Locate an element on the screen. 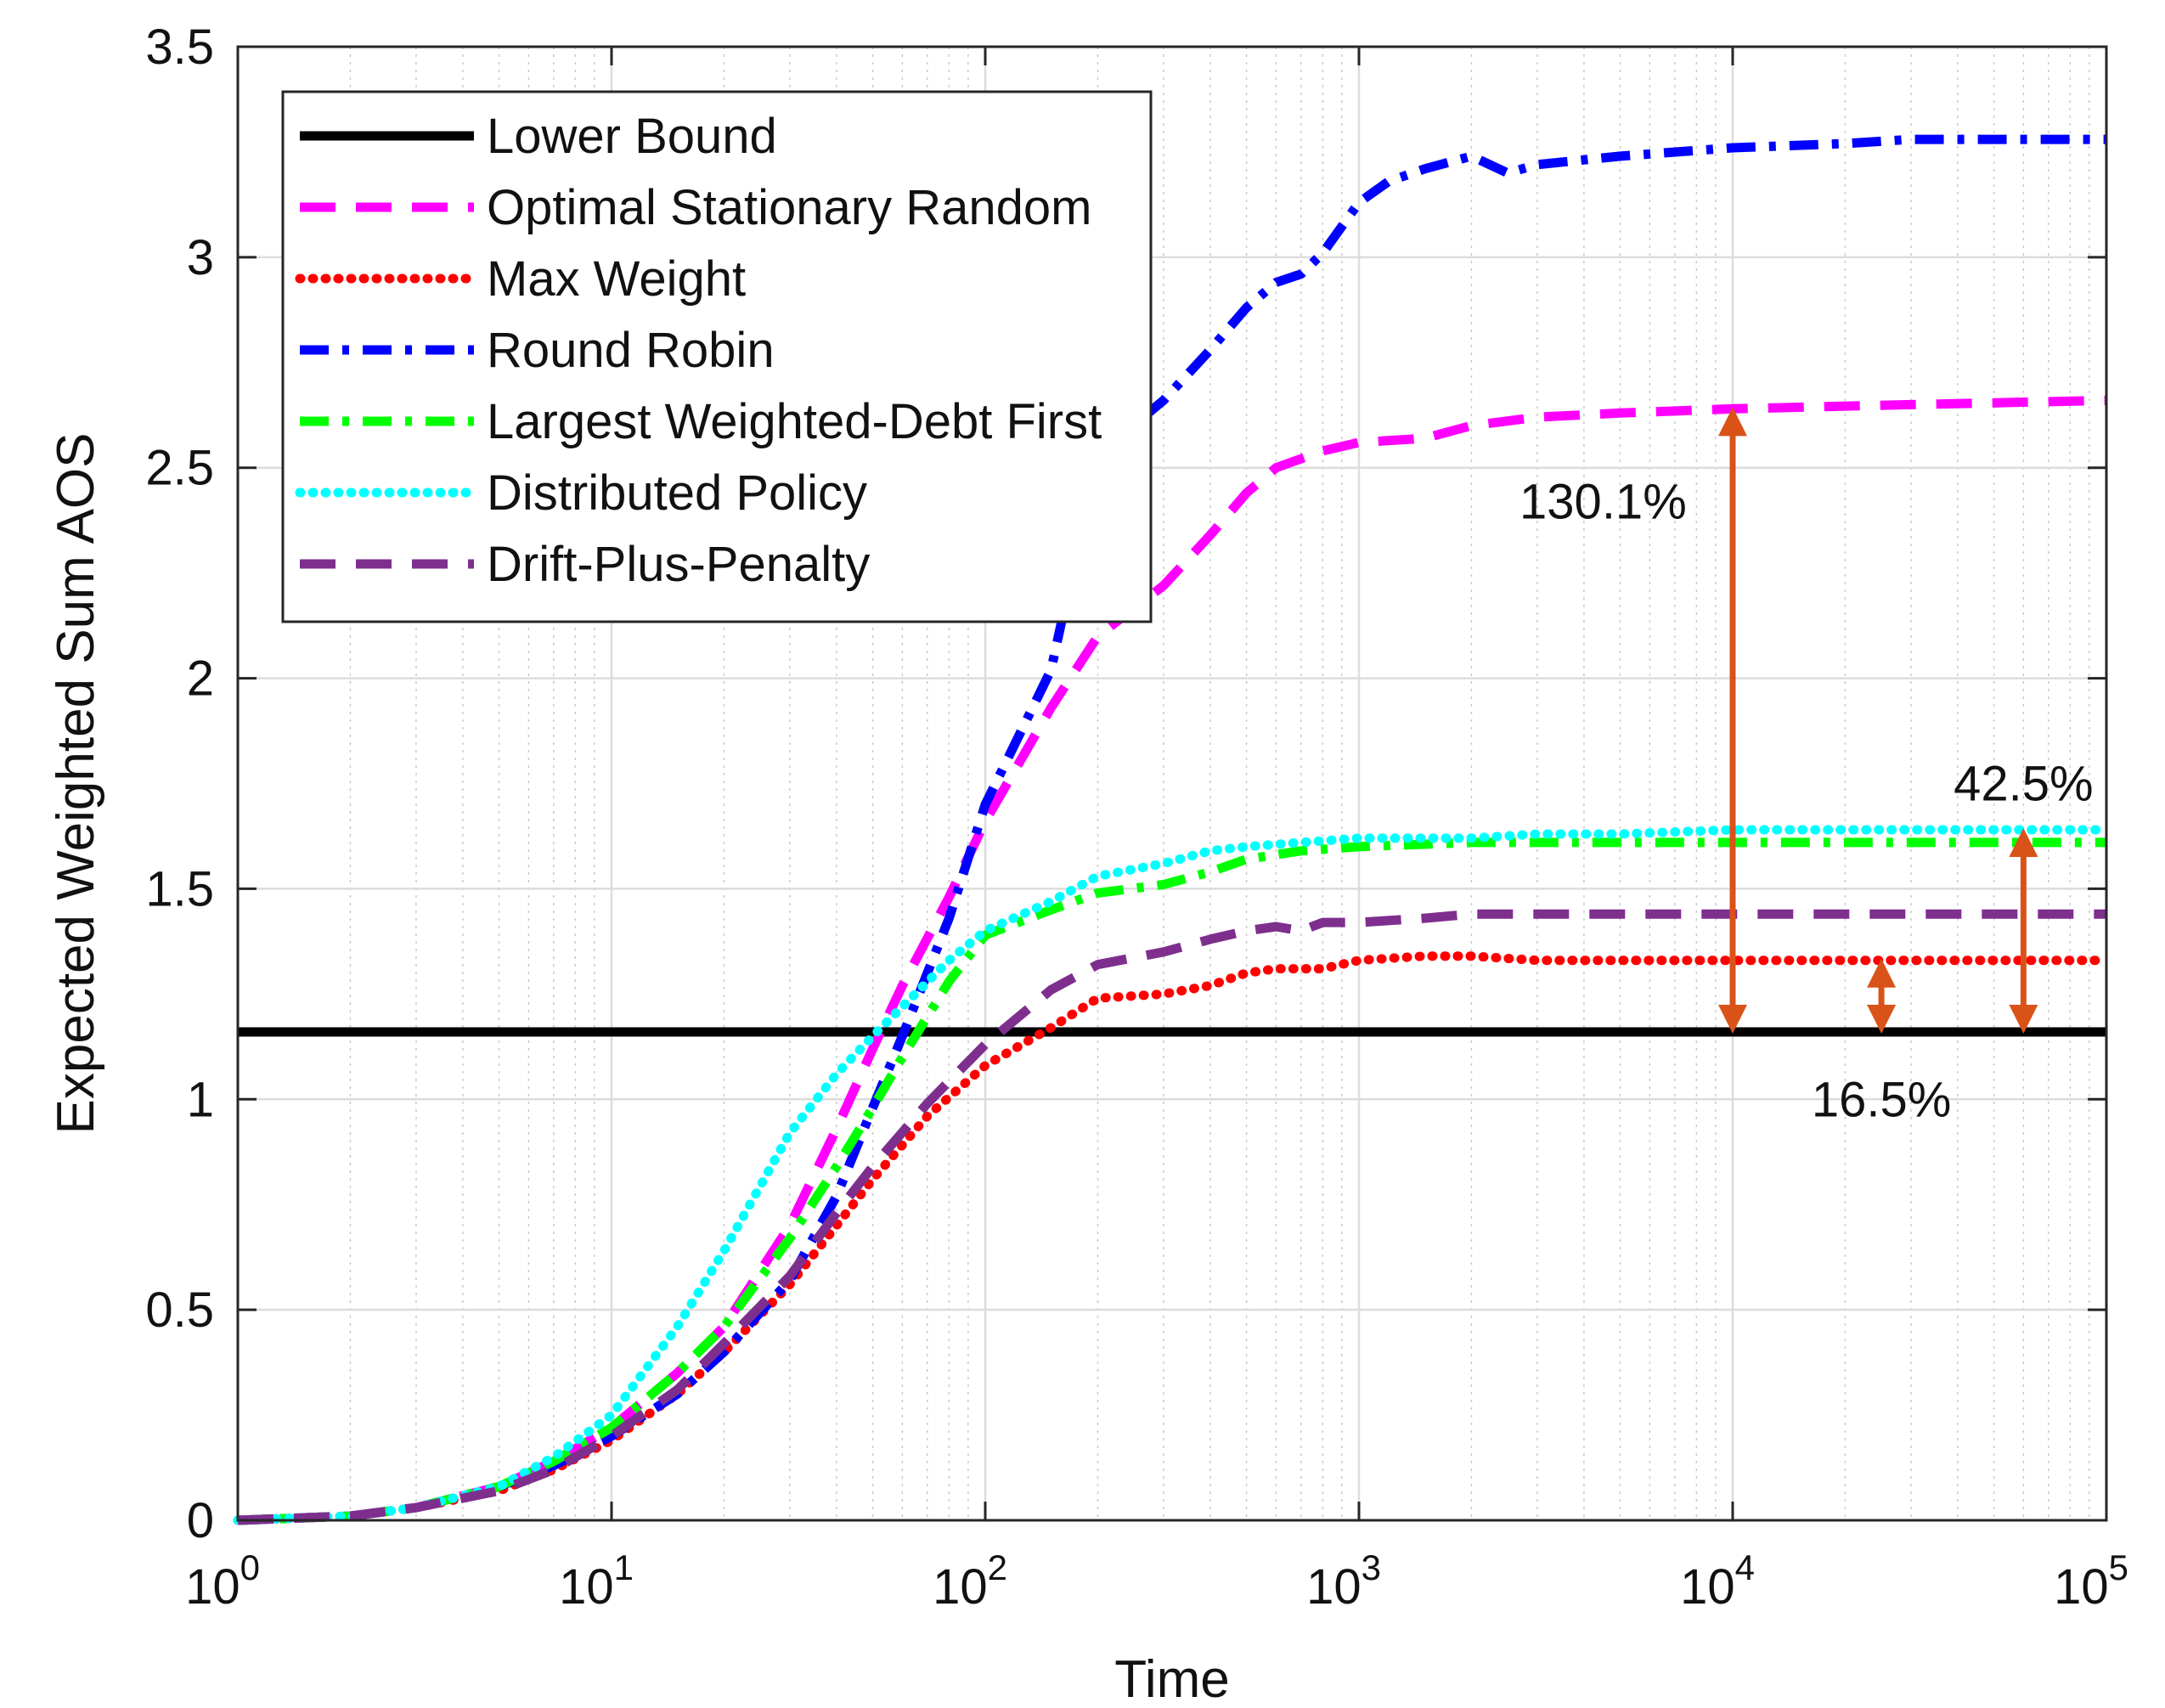 The image size is (2165, 1708). annotation-label: 42.5% is located at coordinates (2023, 784).